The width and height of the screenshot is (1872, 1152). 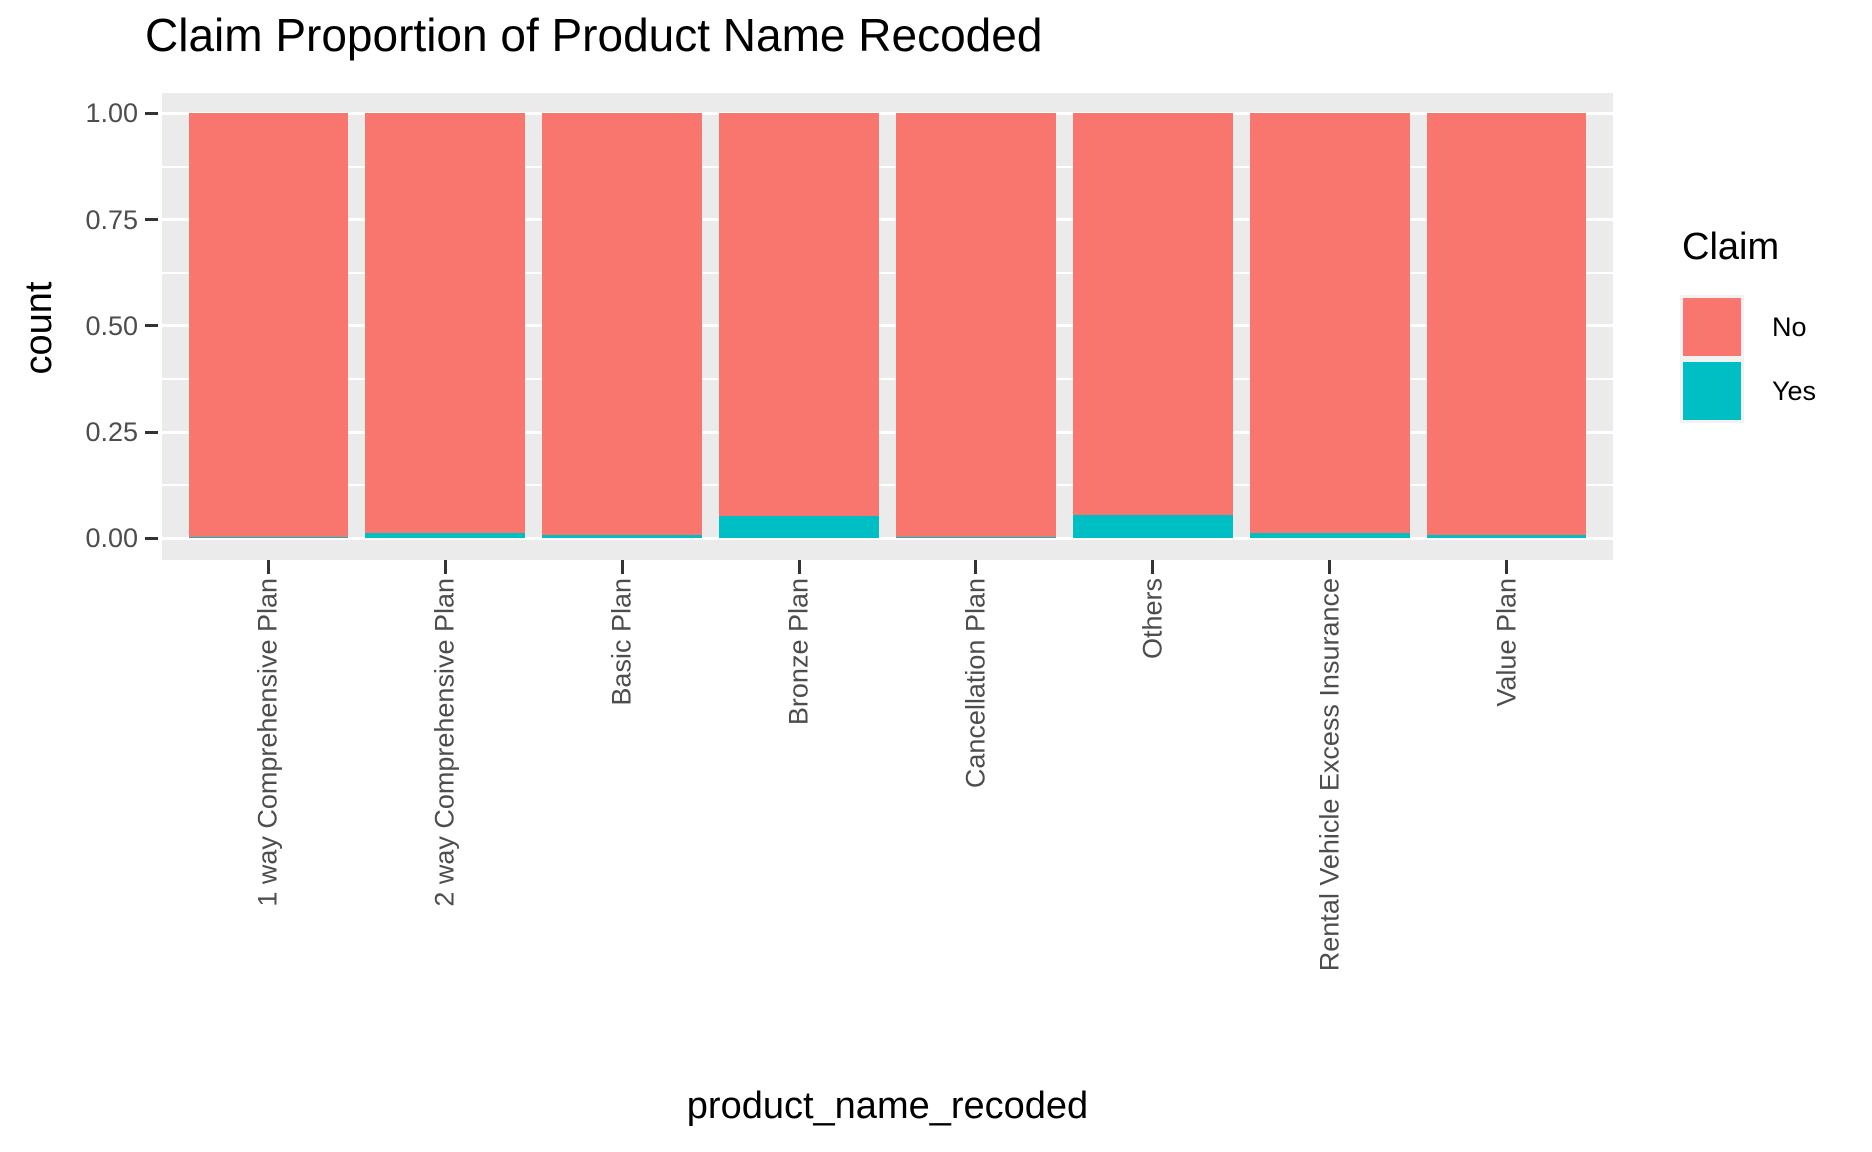 I want to click on y-tick-label: 0.25, so click(x=111, y=432).